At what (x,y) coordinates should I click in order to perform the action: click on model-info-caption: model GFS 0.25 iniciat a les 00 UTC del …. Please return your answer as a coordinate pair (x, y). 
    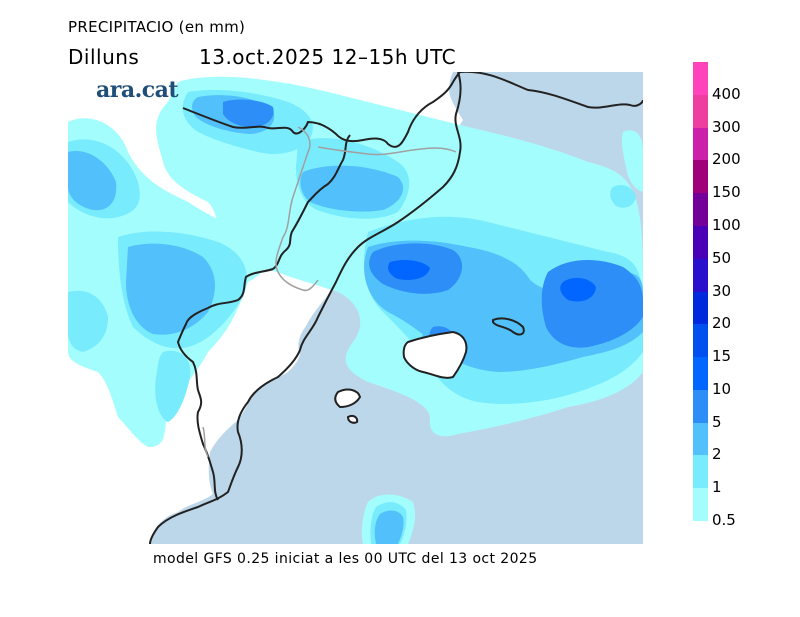
    Looking at the image, I should click on (345, 559).